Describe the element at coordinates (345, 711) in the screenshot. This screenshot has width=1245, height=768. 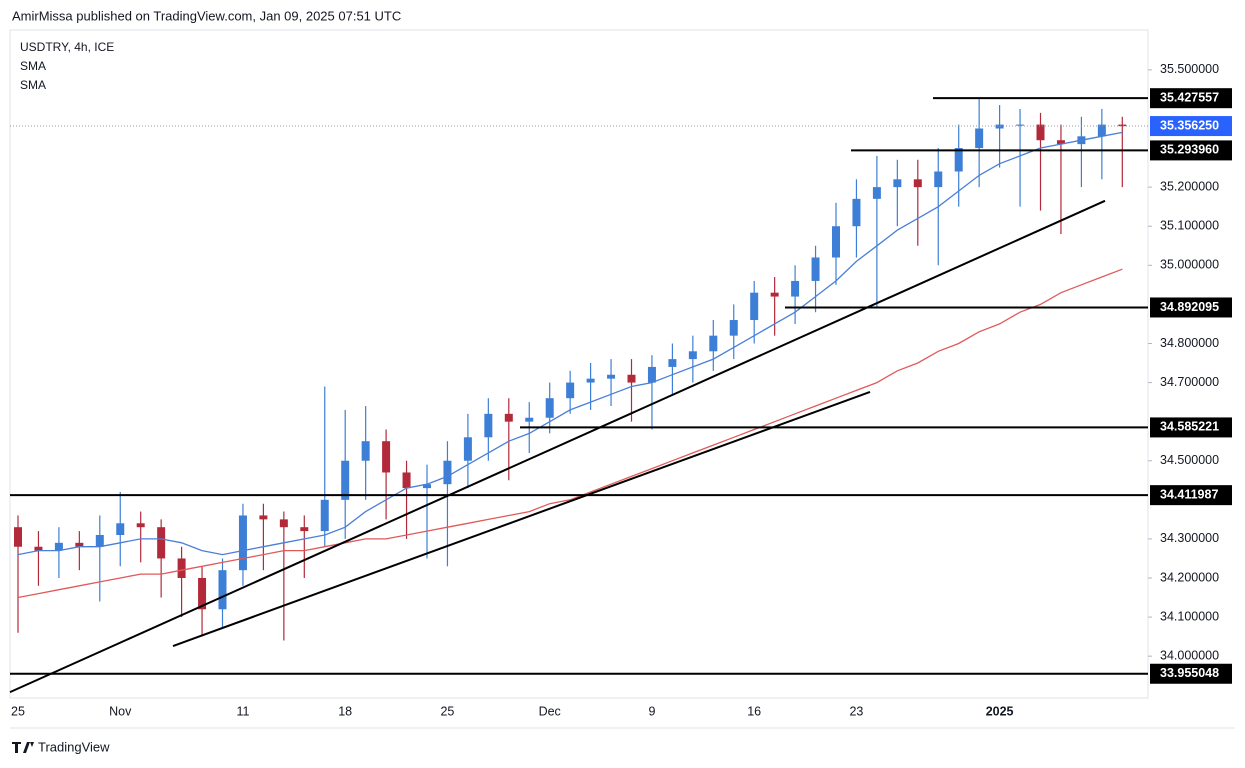
I see `x-tick-label: 18` at that location.